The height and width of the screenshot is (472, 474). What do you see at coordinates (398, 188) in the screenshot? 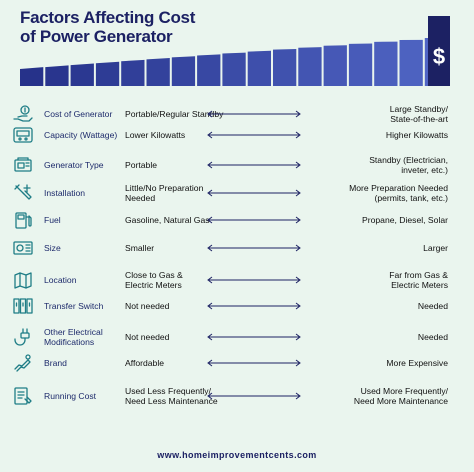
I see `high-cost-value-line: More Preparation Needed` at bounding box center [398, 188].